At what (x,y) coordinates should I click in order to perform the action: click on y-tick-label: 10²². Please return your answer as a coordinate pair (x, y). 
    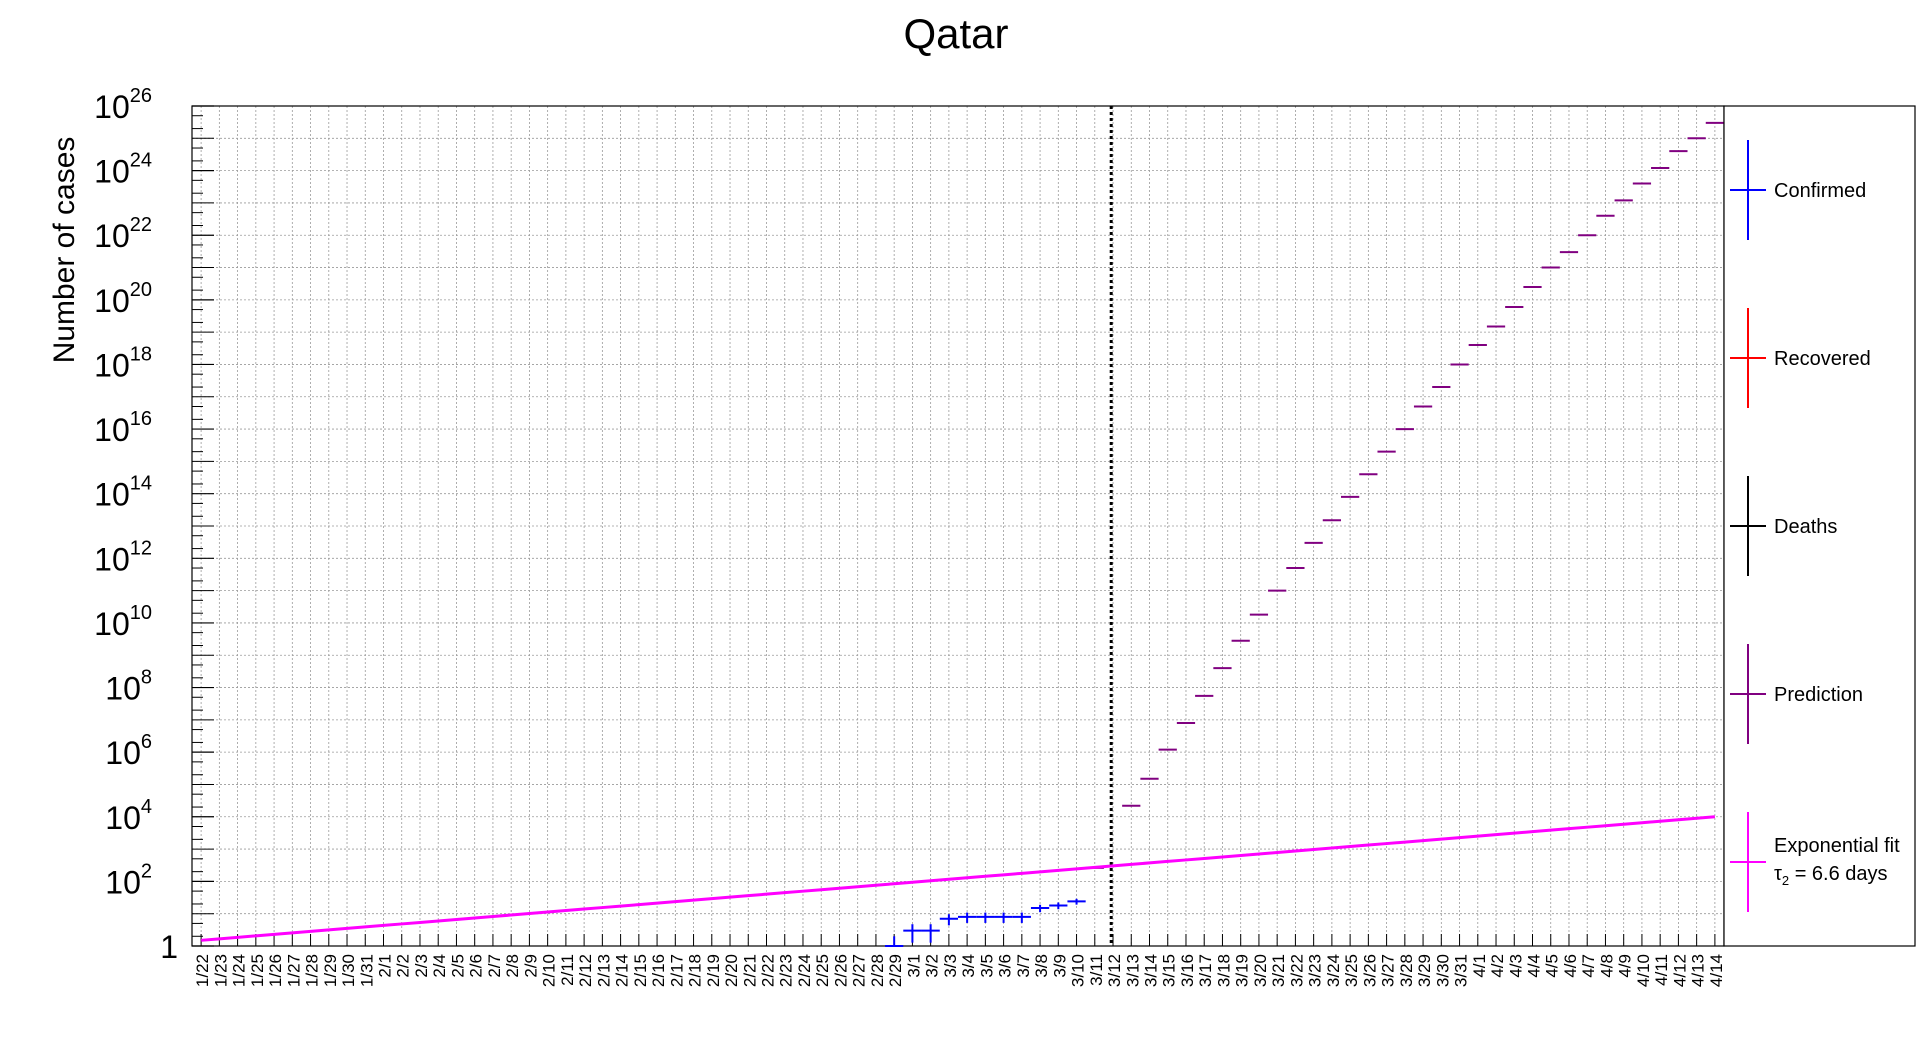
    Looking at the image, I should click on (123, 234).